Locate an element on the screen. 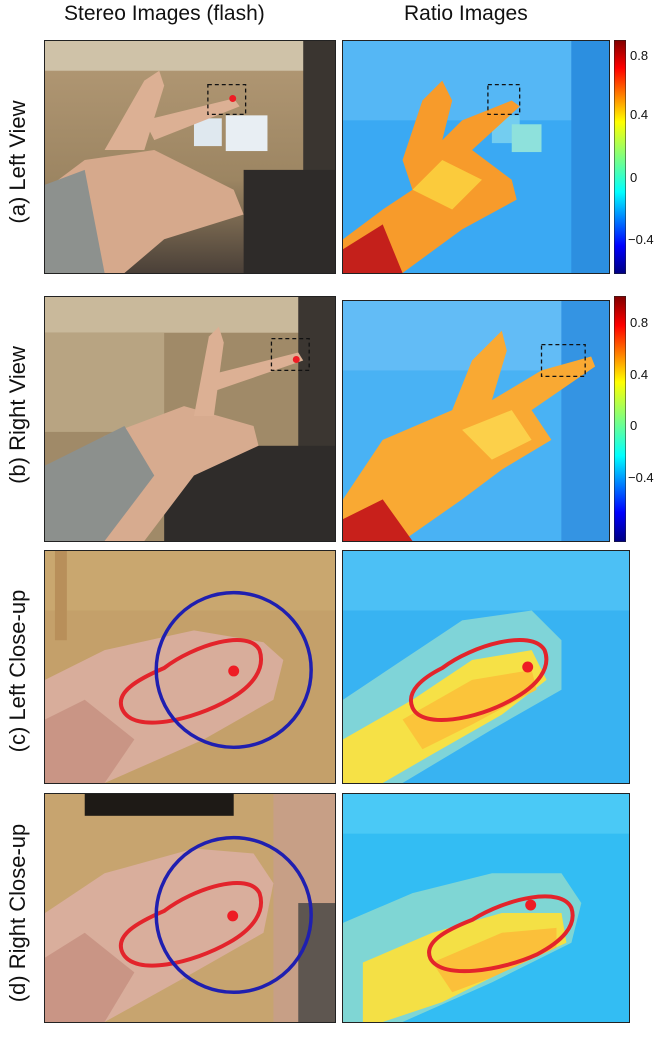 The width and height of the screenshot is (659, 1043). row-label-right-closeup: (d) Right Close-up is located at coordinates (17, 913).